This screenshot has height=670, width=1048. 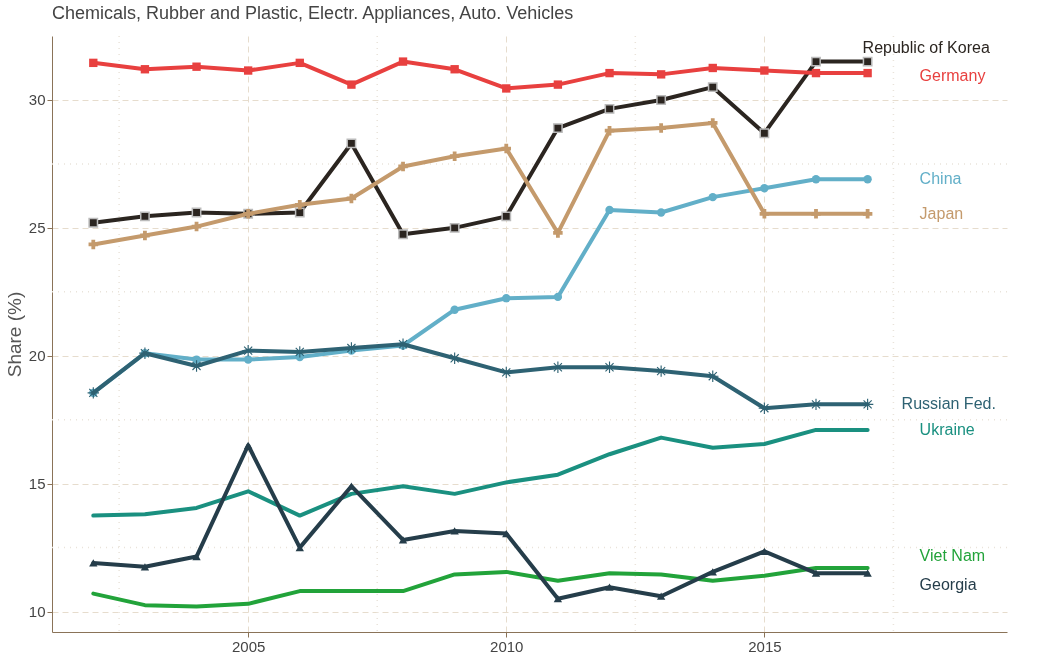 I want to click on text: Germany, so click(x=952, y=76).